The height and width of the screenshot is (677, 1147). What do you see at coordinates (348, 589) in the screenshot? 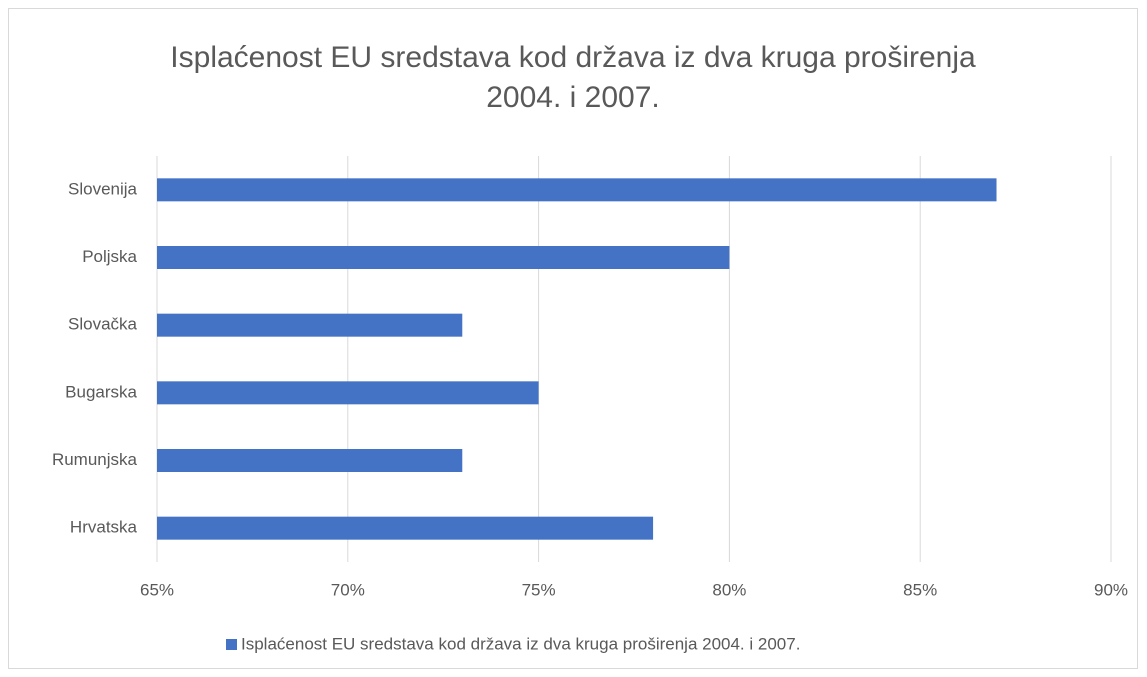
I see `x-tick-label: 70%` at bounding box center [348, 589].